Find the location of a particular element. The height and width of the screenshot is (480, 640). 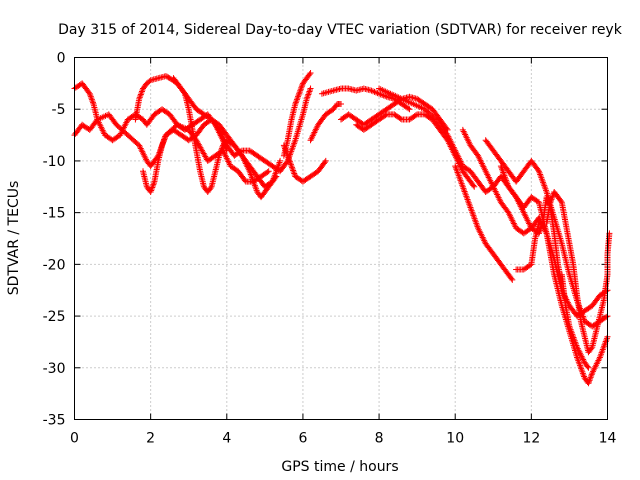

x-tick-label: 12 is located at coordinates (531, 439).